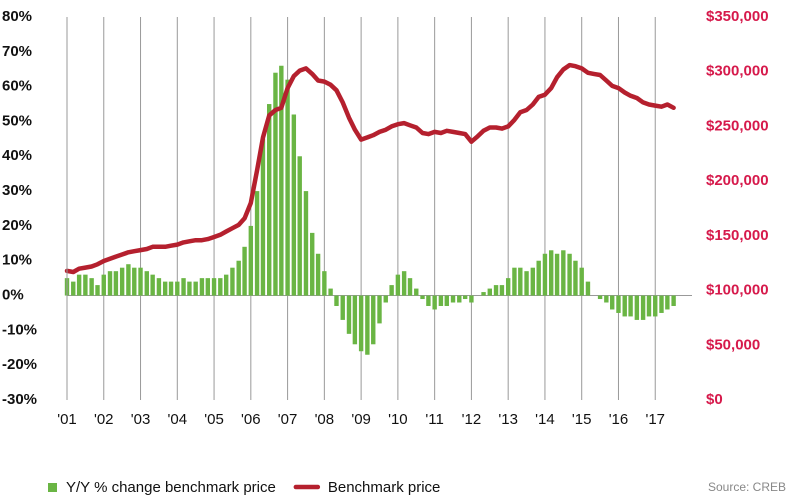 The image size is (801, 497). I want to click on legend-swatch, so click(52, 487).